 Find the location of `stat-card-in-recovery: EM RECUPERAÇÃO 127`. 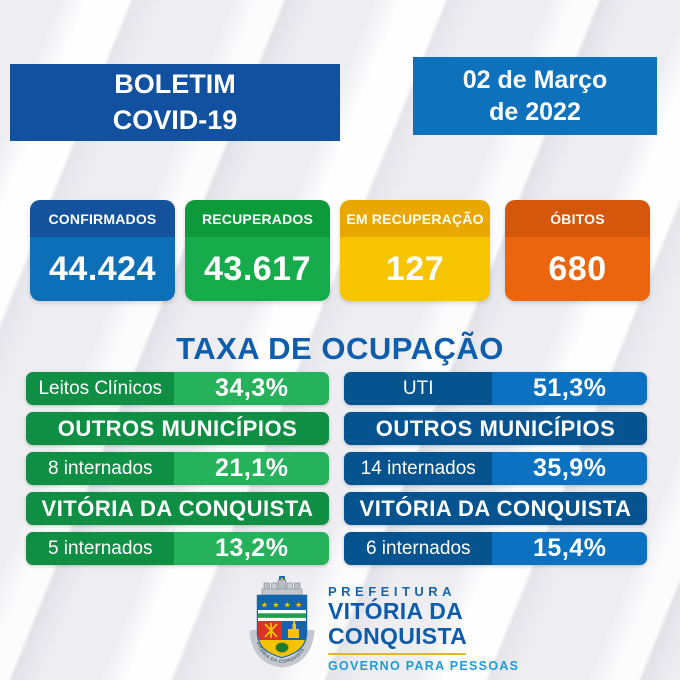

stat-card-in-recovery: EM RECUPERAÇÃO 127 is located at coordinates (415, 250).